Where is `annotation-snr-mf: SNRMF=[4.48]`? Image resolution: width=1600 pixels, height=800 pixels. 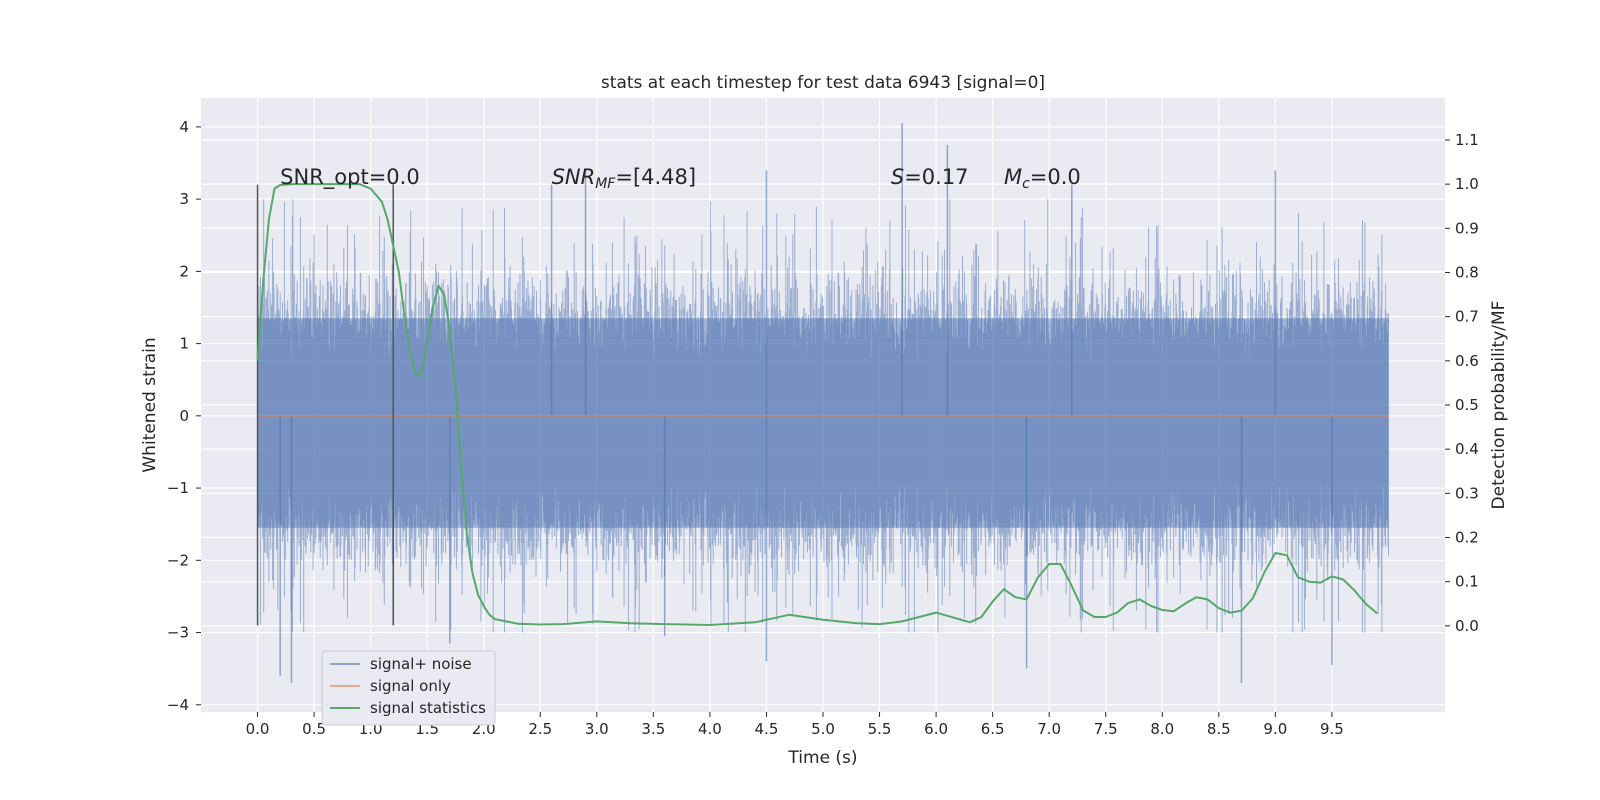 annotation-snr-mf: SNRMF=[4.48] is located at coordinates (624, 178).